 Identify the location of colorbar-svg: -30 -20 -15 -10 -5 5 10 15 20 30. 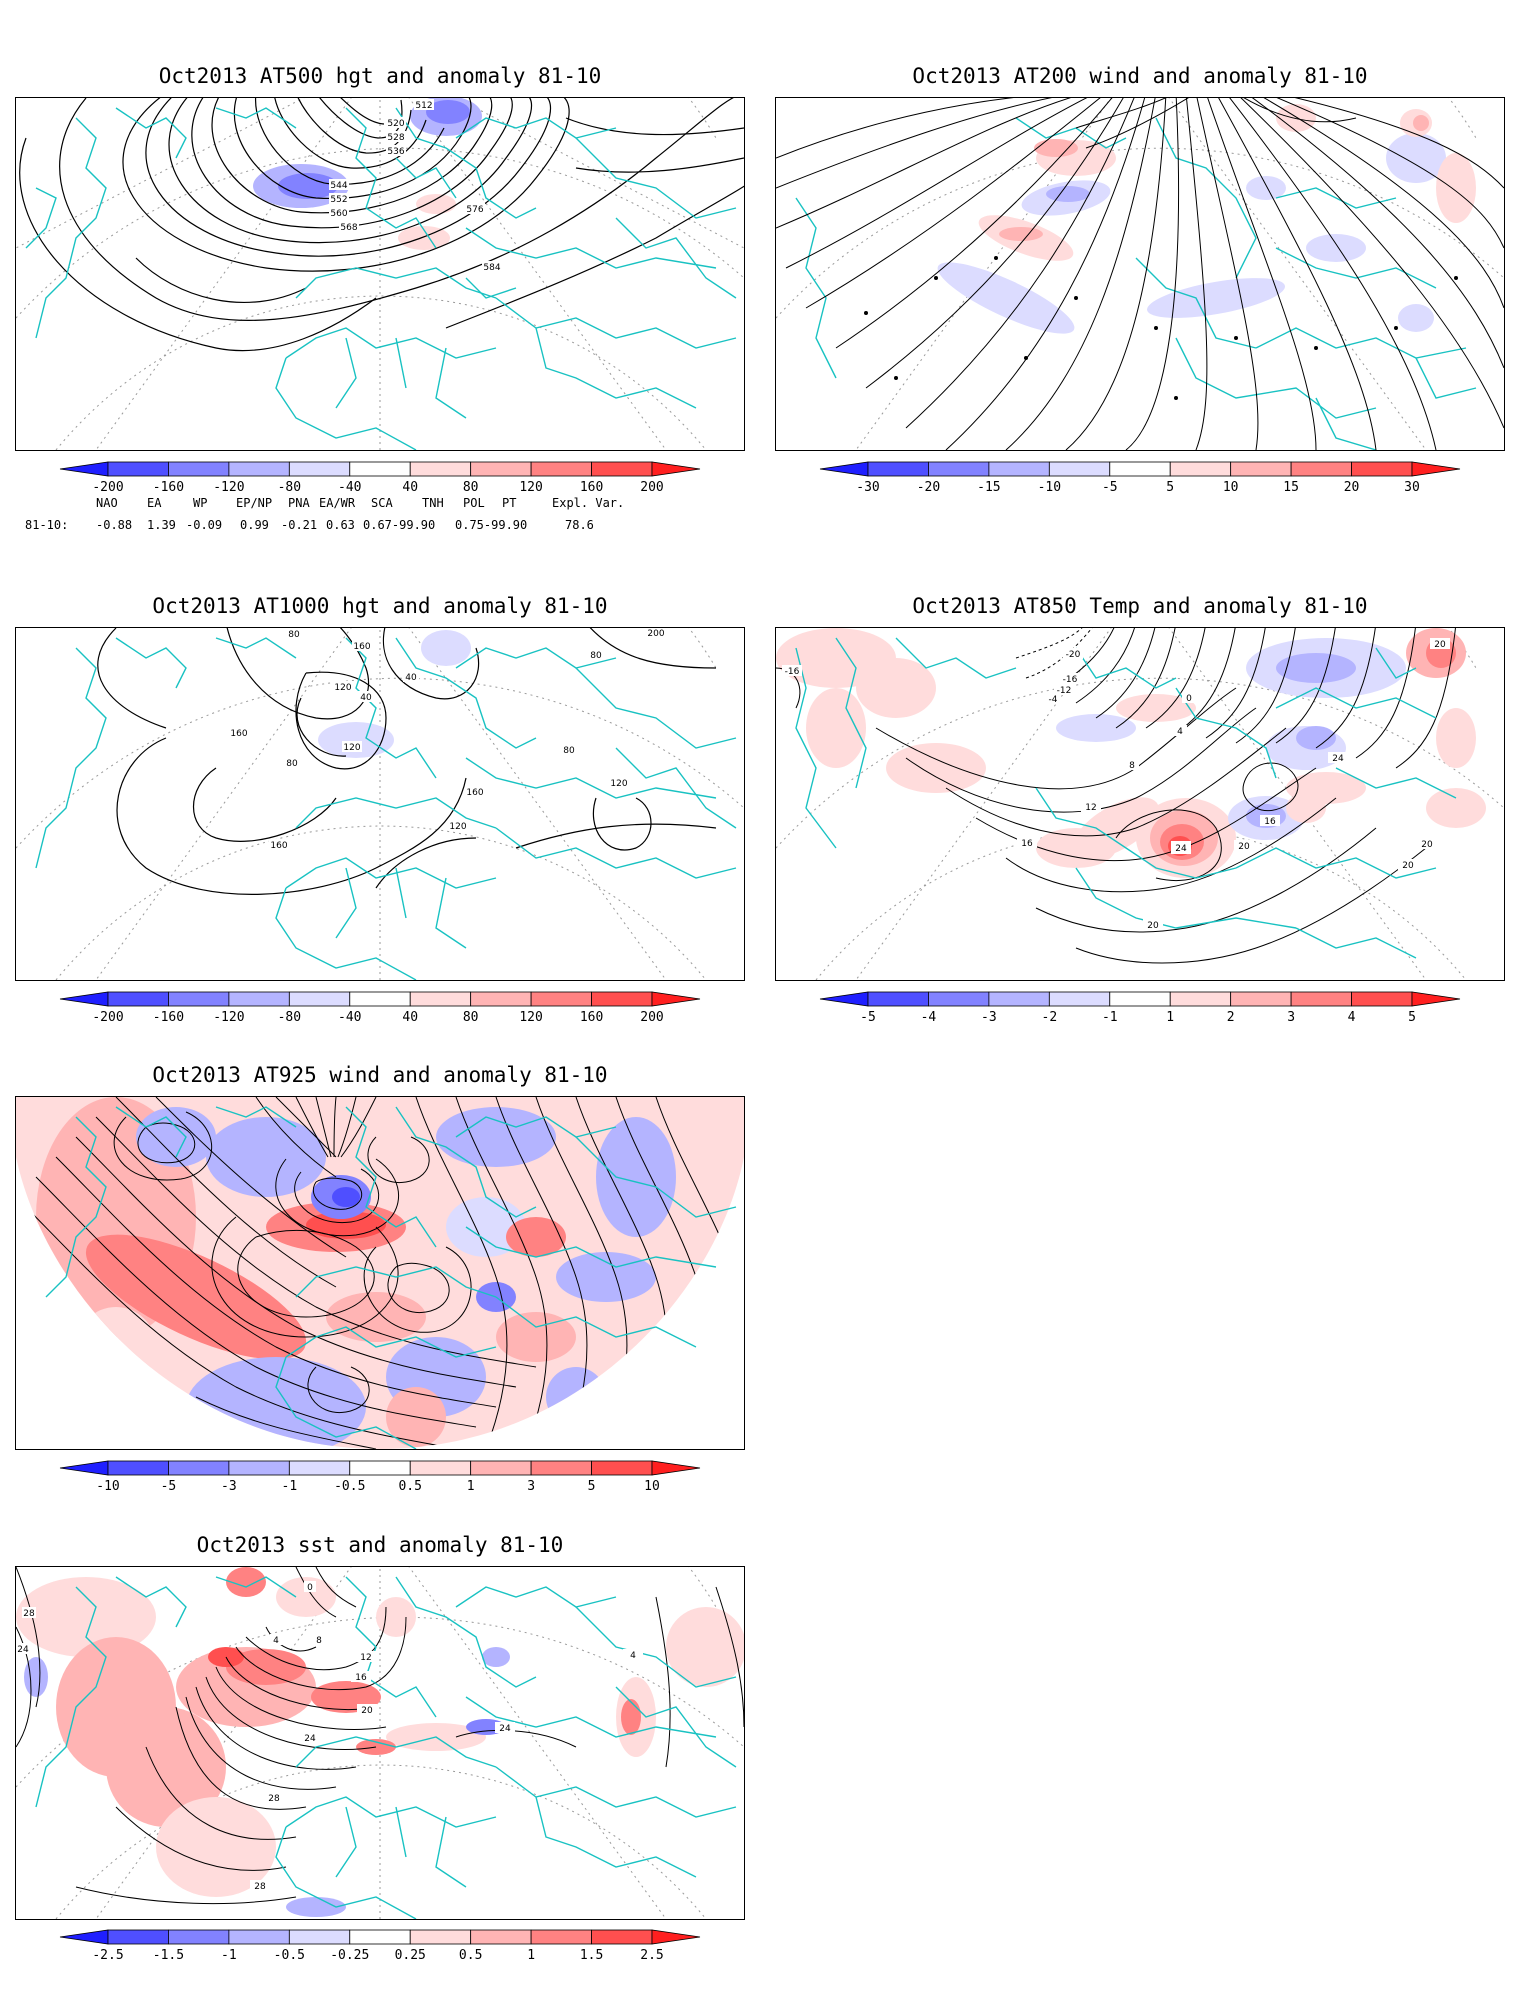
(1140, 478).